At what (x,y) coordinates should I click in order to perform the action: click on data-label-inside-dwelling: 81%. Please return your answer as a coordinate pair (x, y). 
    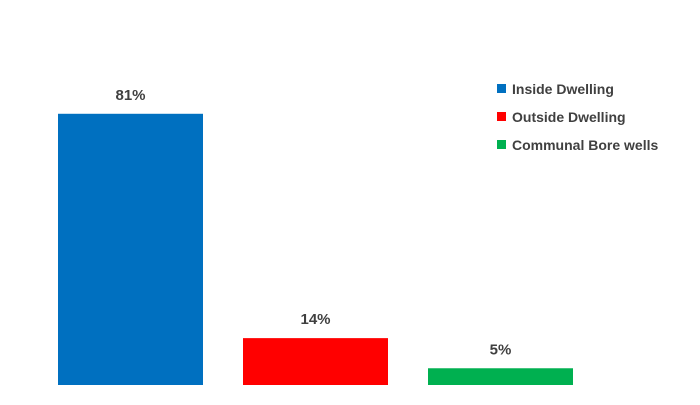
    Looking at the image, I should click on (130, 95).